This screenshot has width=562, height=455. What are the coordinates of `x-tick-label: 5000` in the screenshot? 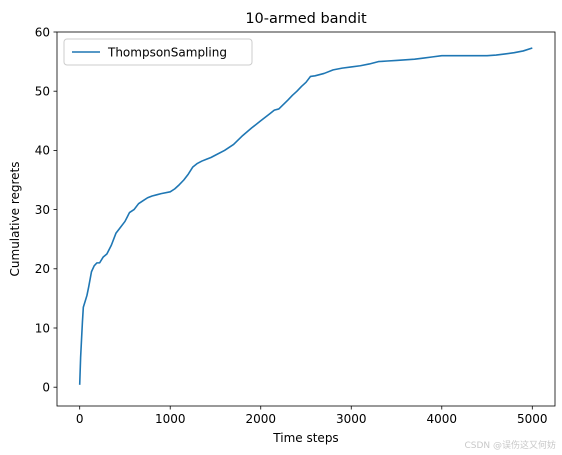 It's located at (532, 419).